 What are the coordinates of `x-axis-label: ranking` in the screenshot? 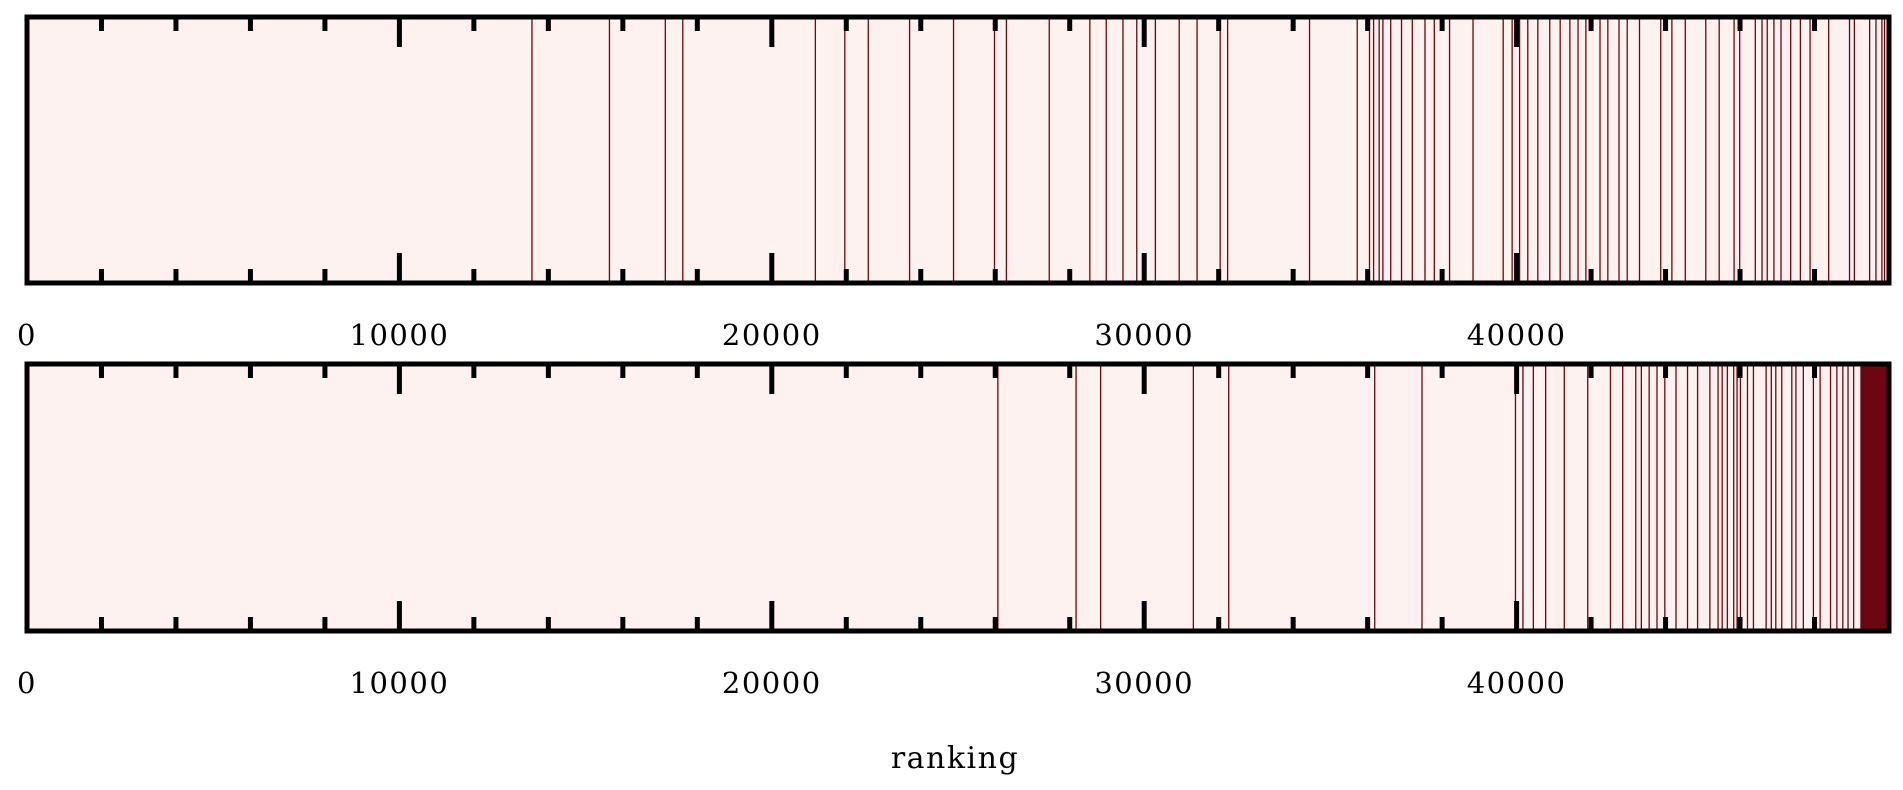 It's located at (955, 758).